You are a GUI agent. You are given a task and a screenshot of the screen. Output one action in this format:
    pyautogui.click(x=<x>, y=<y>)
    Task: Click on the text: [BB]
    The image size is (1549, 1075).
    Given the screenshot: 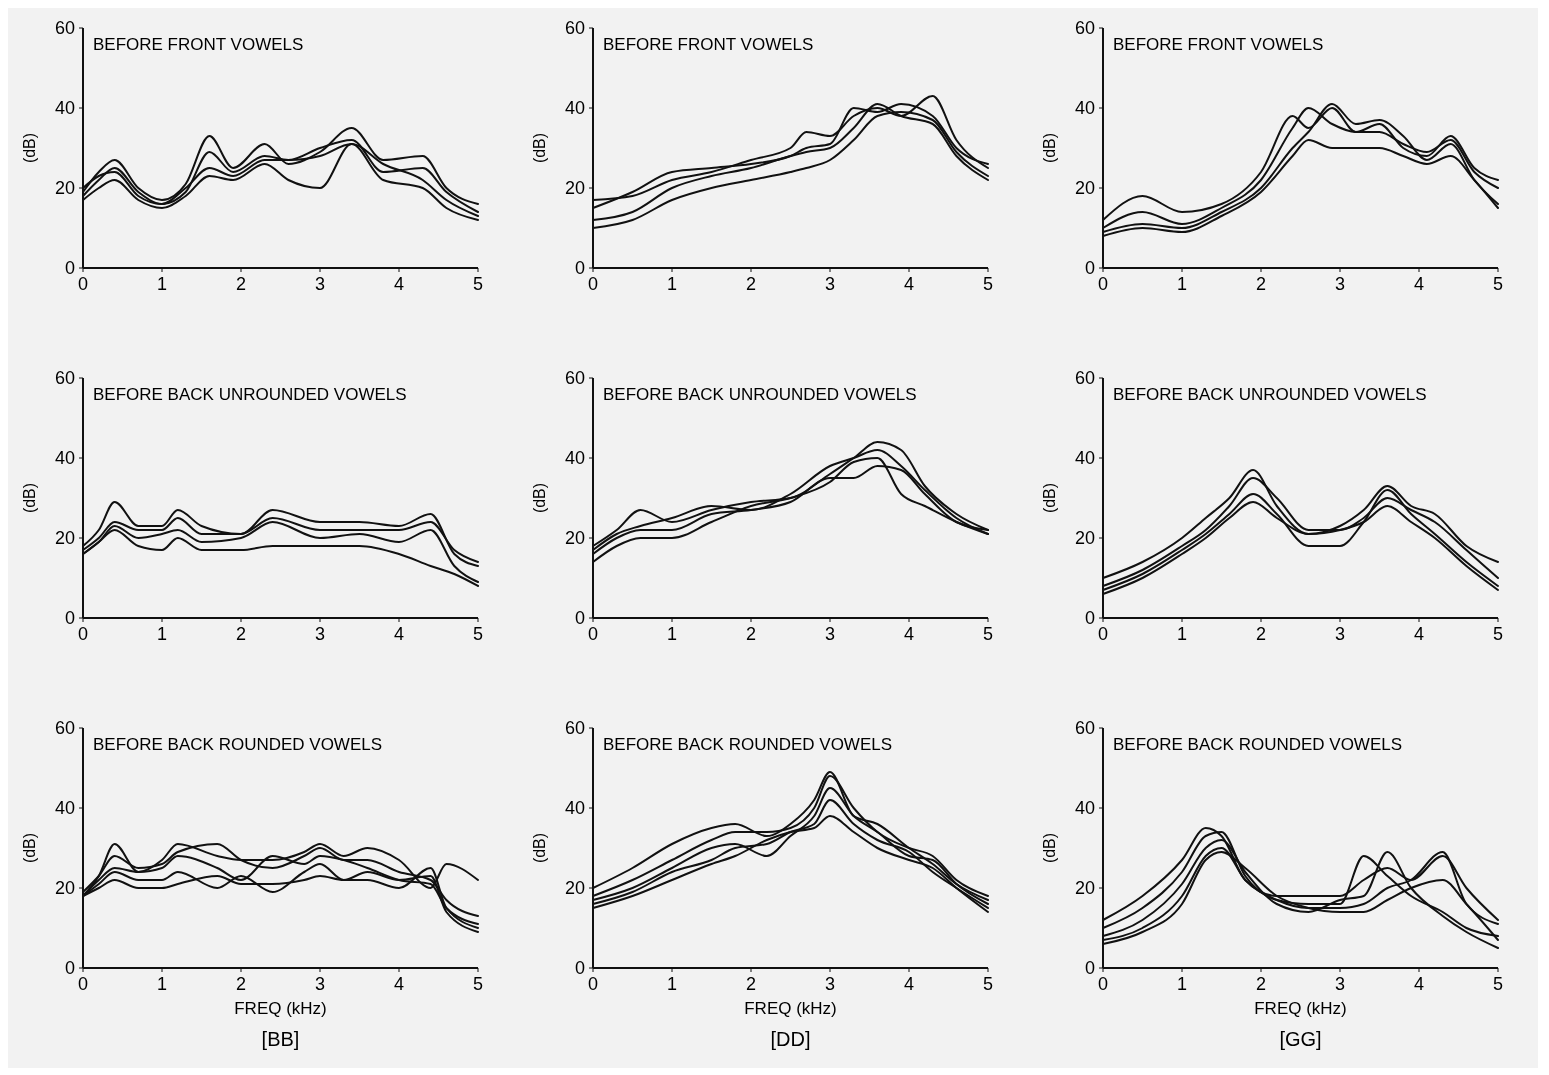 What is the action you would take?
    pyautogui.click(x=280, y=1039)
    